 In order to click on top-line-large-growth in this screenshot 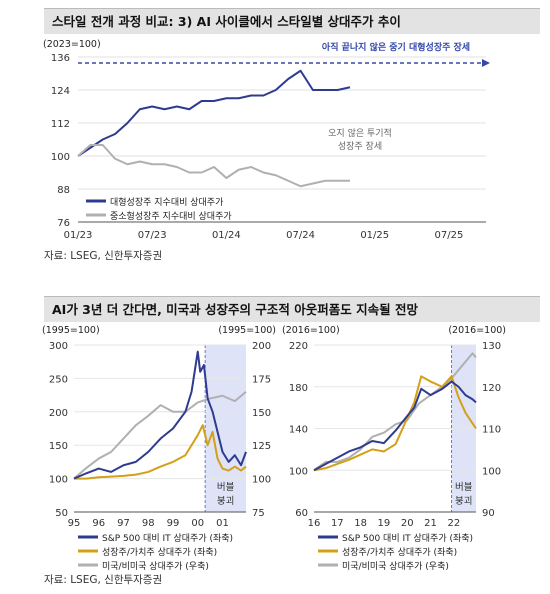, I will do `click(214, 113)`.